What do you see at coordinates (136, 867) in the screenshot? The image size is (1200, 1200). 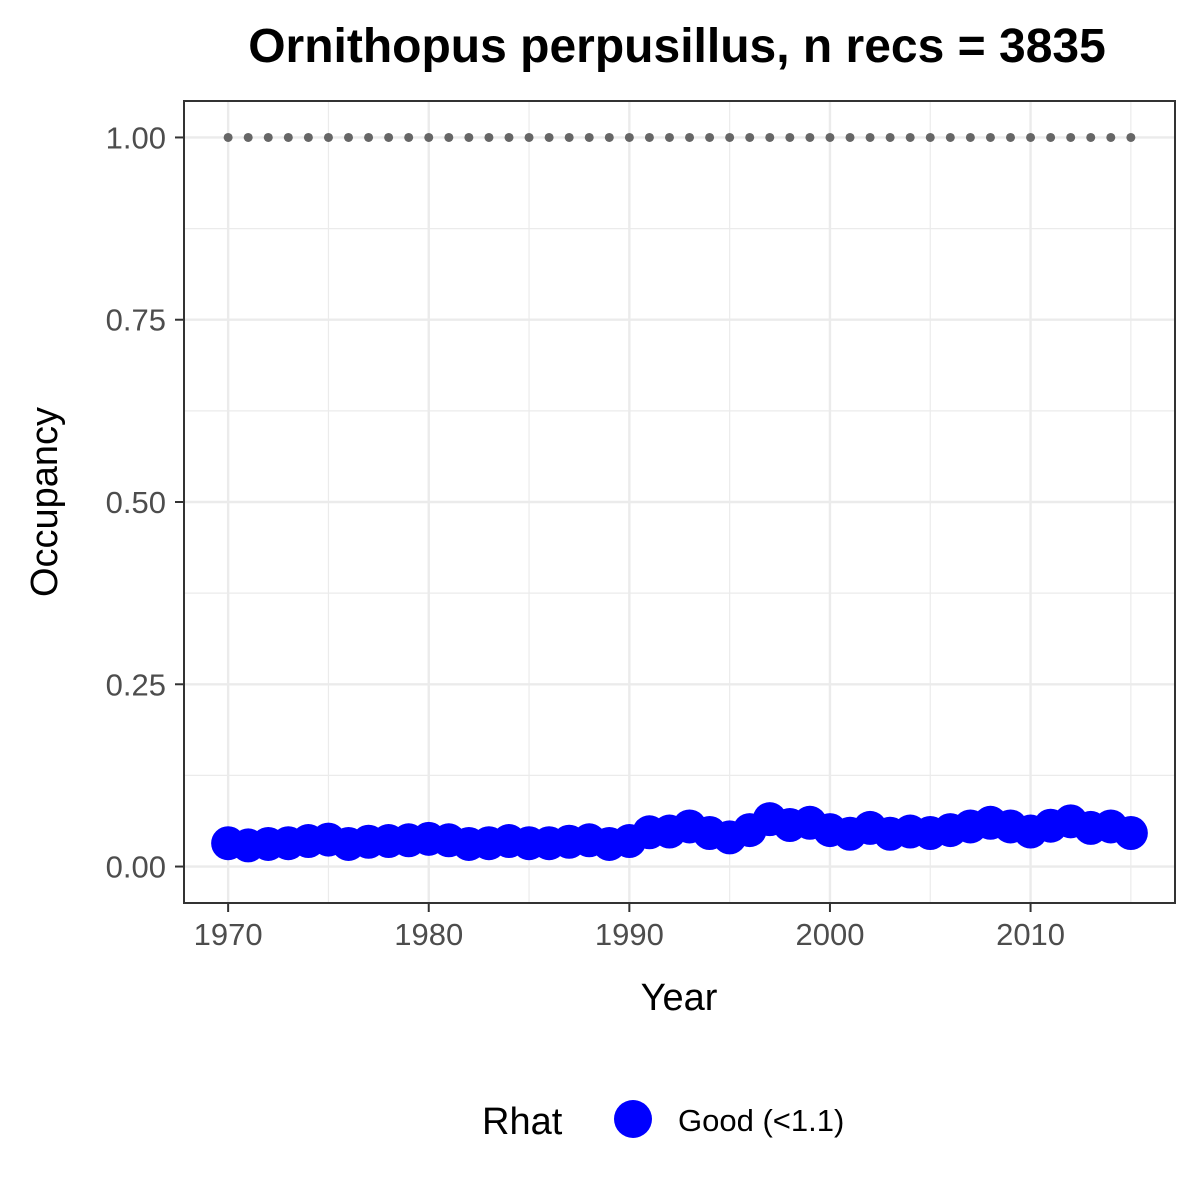 I see `y-tick-label: 0.00` at bounding box center [136, 867].